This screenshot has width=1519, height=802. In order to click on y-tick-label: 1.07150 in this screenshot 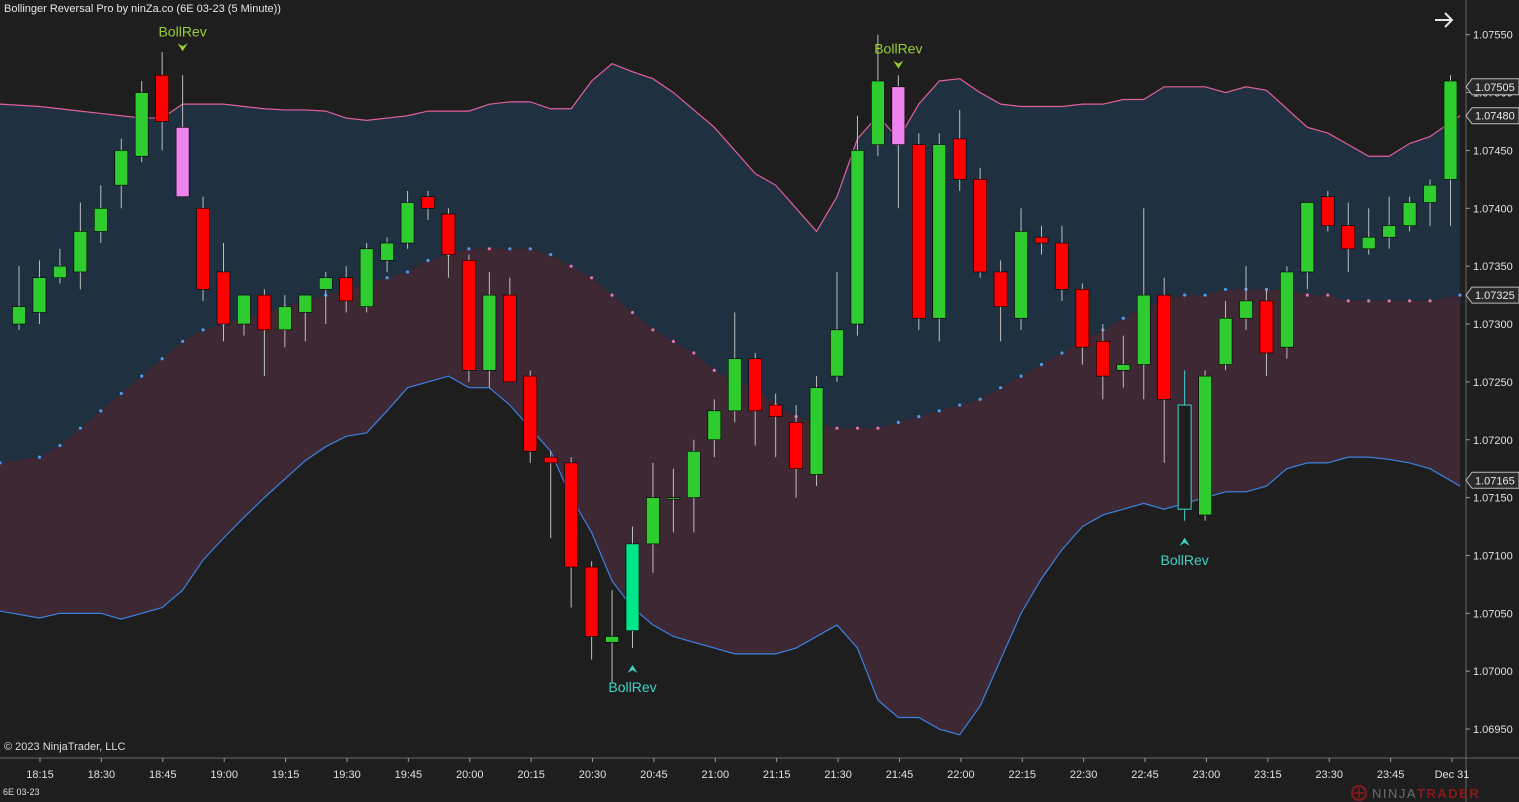, I will do `click(1493, 499)`.